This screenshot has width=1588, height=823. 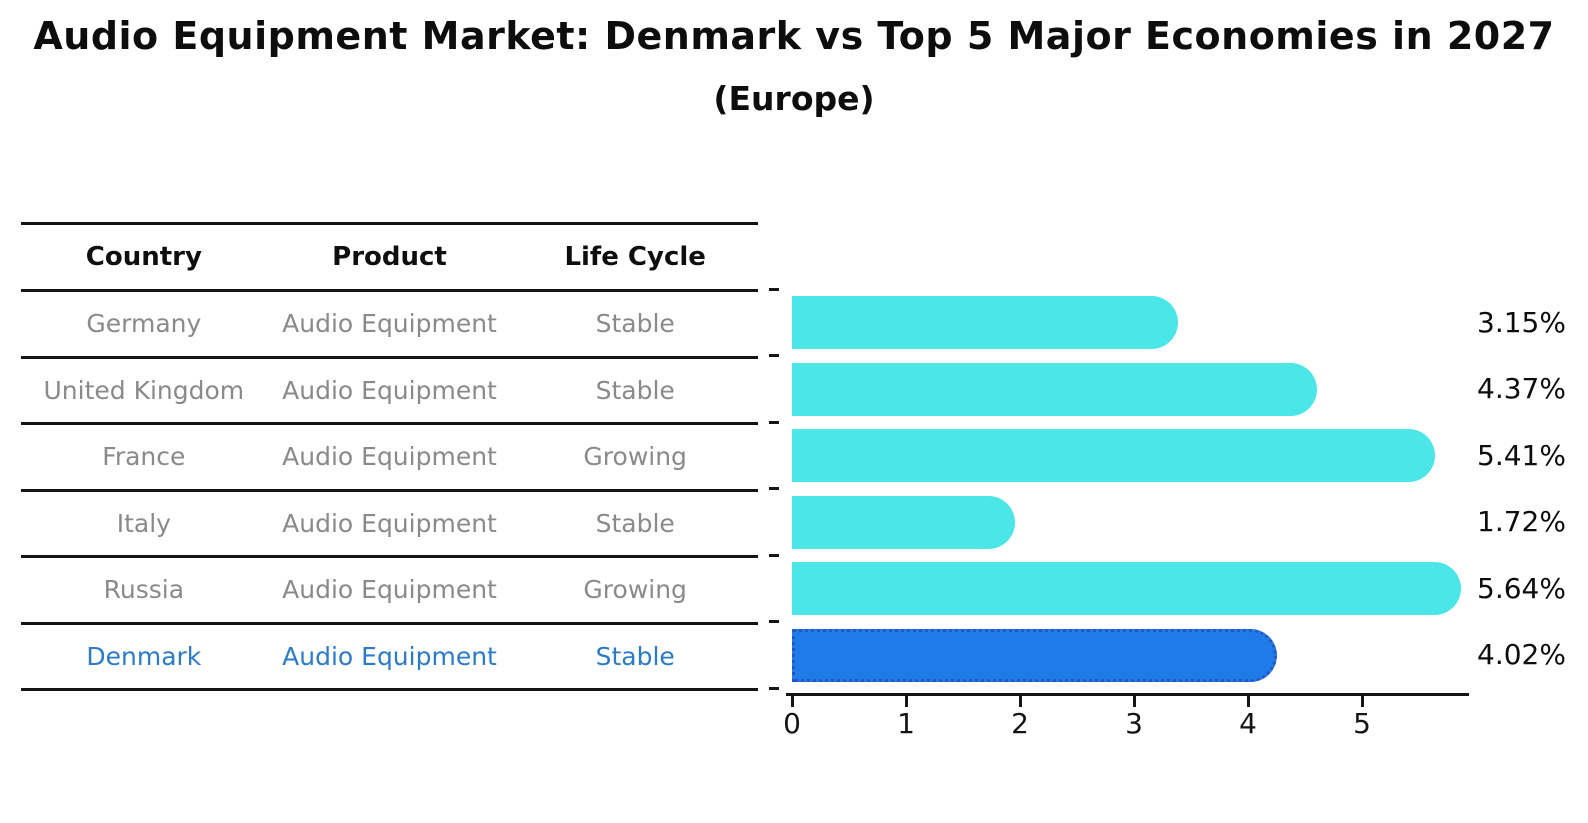 What do you see at coordinates (1521, 522) in the screenshot?
I see `value-label-italy: 1.72%` at bounding box center [1521, 522].